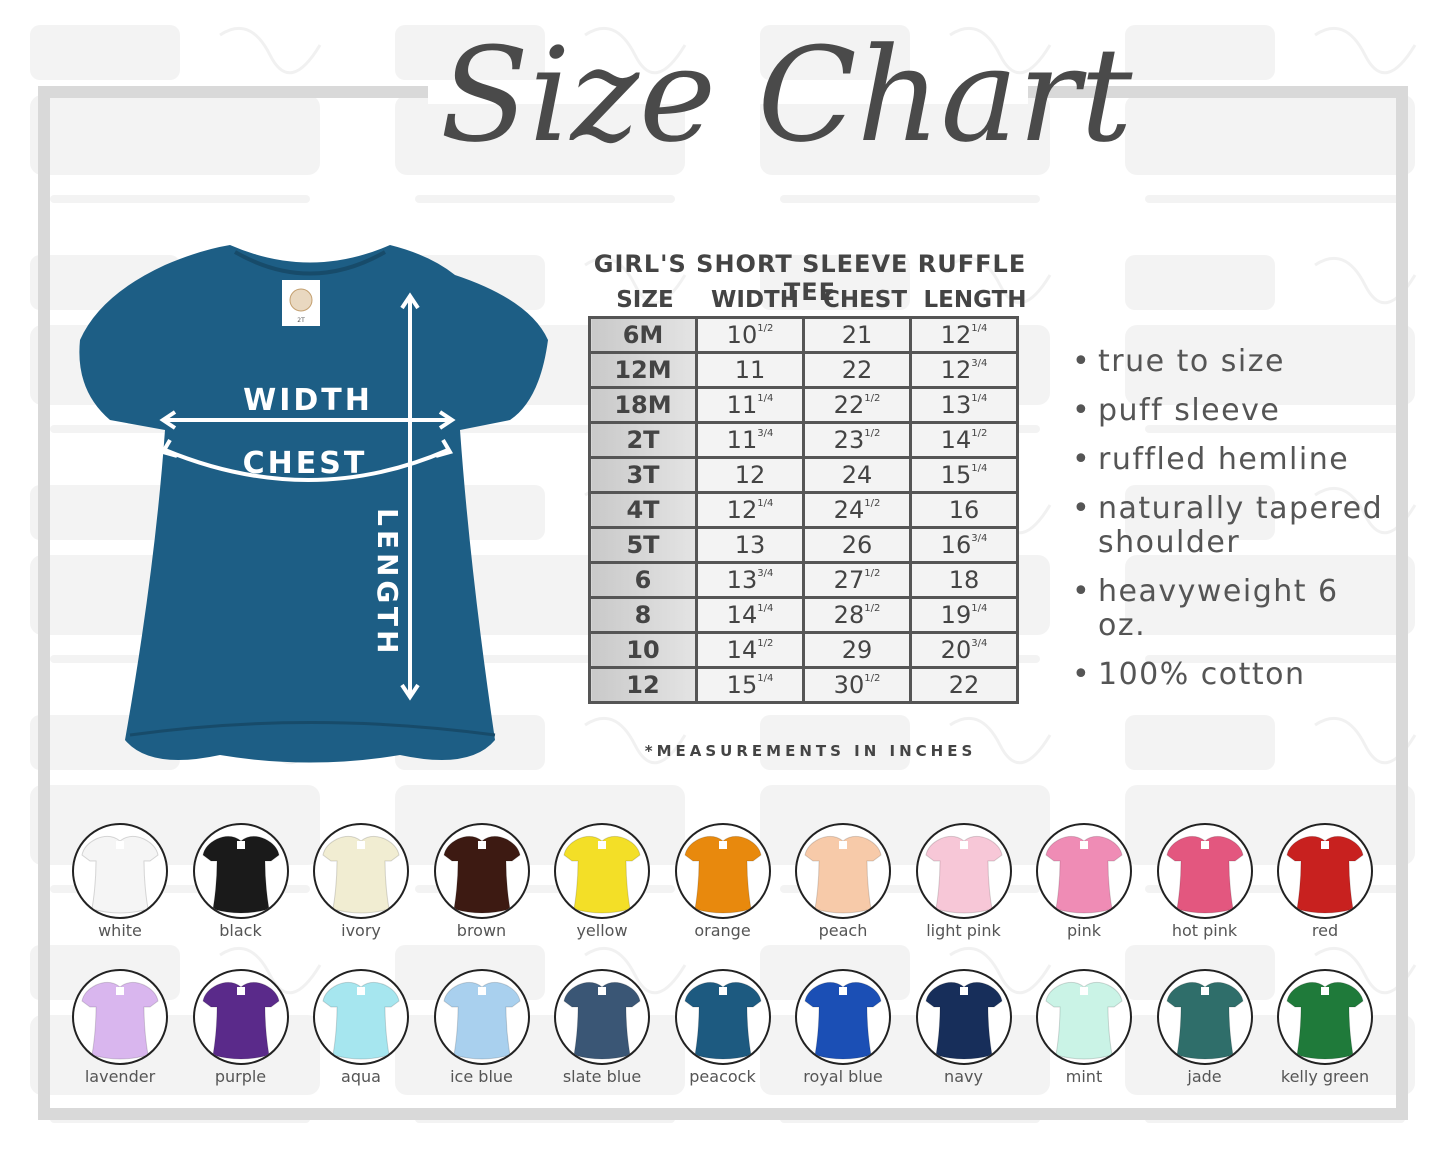 This screenshot has width=1445, height=1156. I want to click on length-cell: 16, so click(964, 510).